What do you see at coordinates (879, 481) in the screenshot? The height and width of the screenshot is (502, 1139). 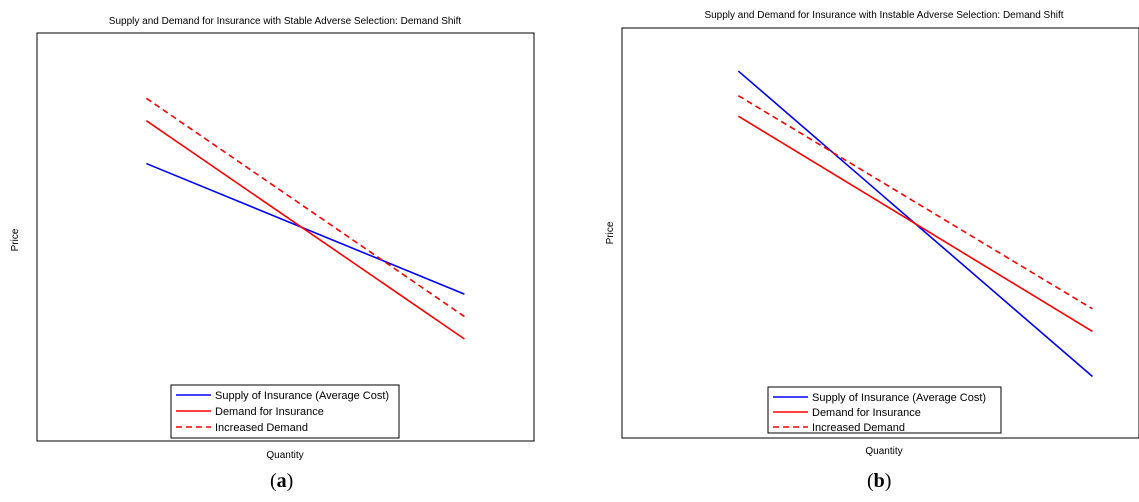 I see `panel-caption: (b)` at bounding box center [879, 481].